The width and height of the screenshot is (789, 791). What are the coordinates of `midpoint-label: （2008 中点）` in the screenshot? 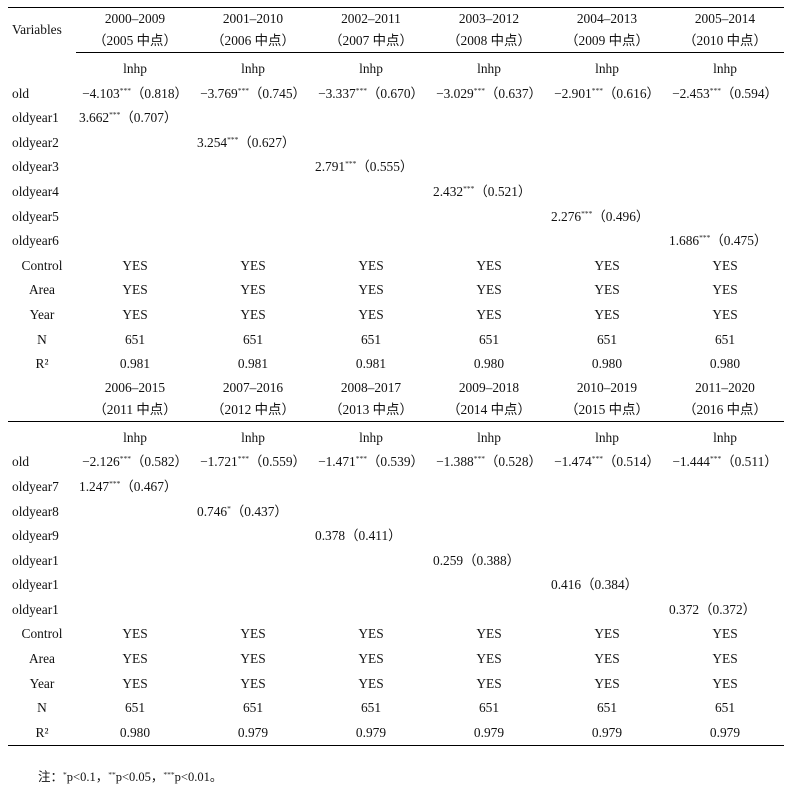 It's located at (489, 40).